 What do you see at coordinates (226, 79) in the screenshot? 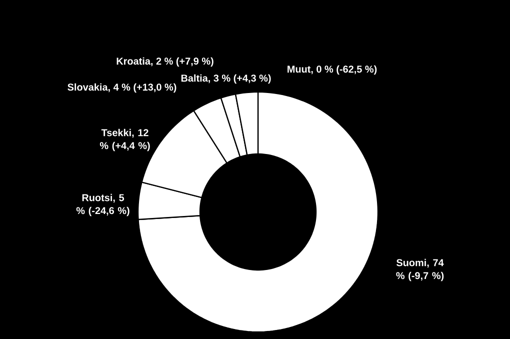
I see `slice-label: Baltia, 3 % (+4,3 %)` at bounding box center [226, 79].